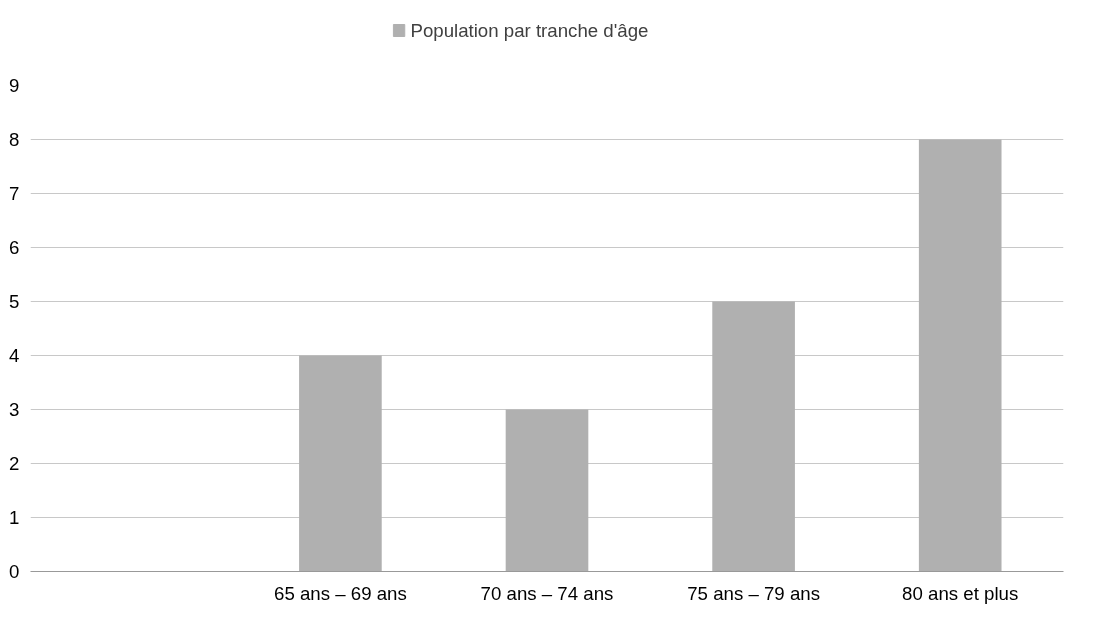 The image size is (1102, 627). Describe the element at coordinates (14, 409) in the screenshot. I see `y-tick-label: 3` at that location.